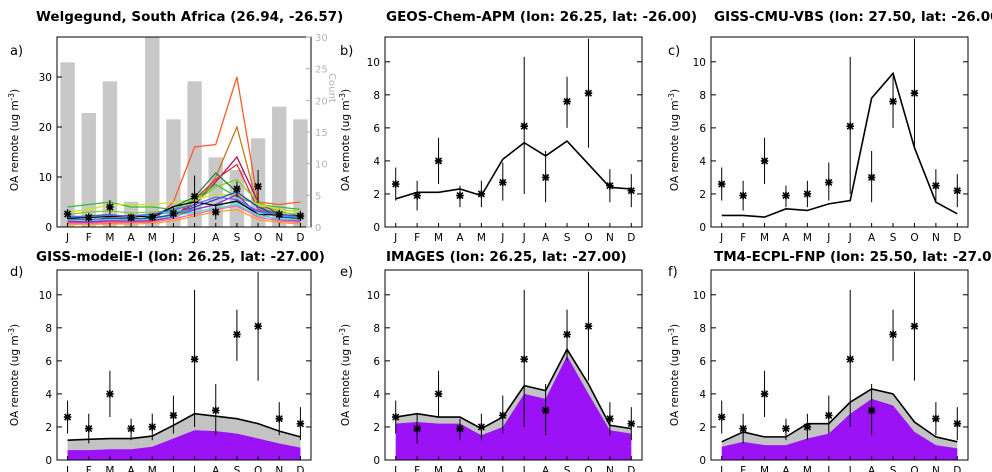 Image resolution: width=992 pixels, height=472 pixels. Describe the element at coordinates (14, 375) in the screenshot. I see `panel-d-ylabel: OA remote (ug m-3)` at that location.